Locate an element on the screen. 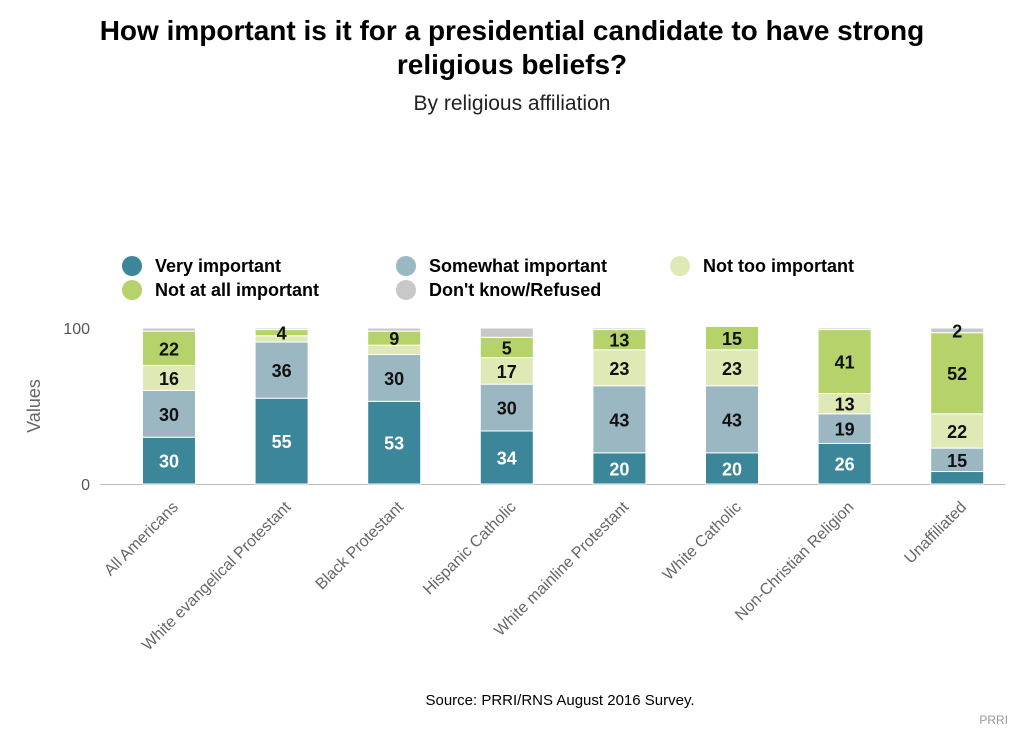  data-label: 55 is located at coordinates (282, 442).